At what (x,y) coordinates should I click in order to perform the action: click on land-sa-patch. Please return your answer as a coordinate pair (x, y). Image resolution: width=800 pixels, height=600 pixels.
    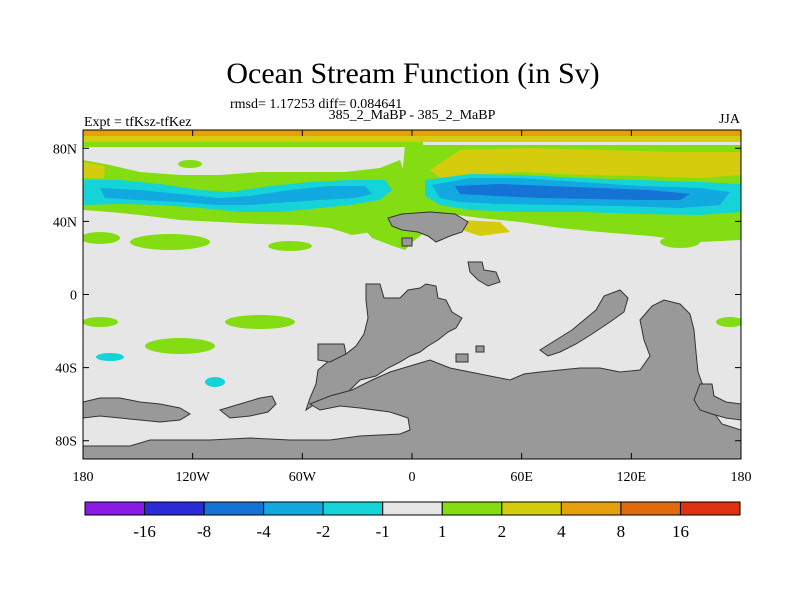
    Looking at the image, I should click on (332, 353).